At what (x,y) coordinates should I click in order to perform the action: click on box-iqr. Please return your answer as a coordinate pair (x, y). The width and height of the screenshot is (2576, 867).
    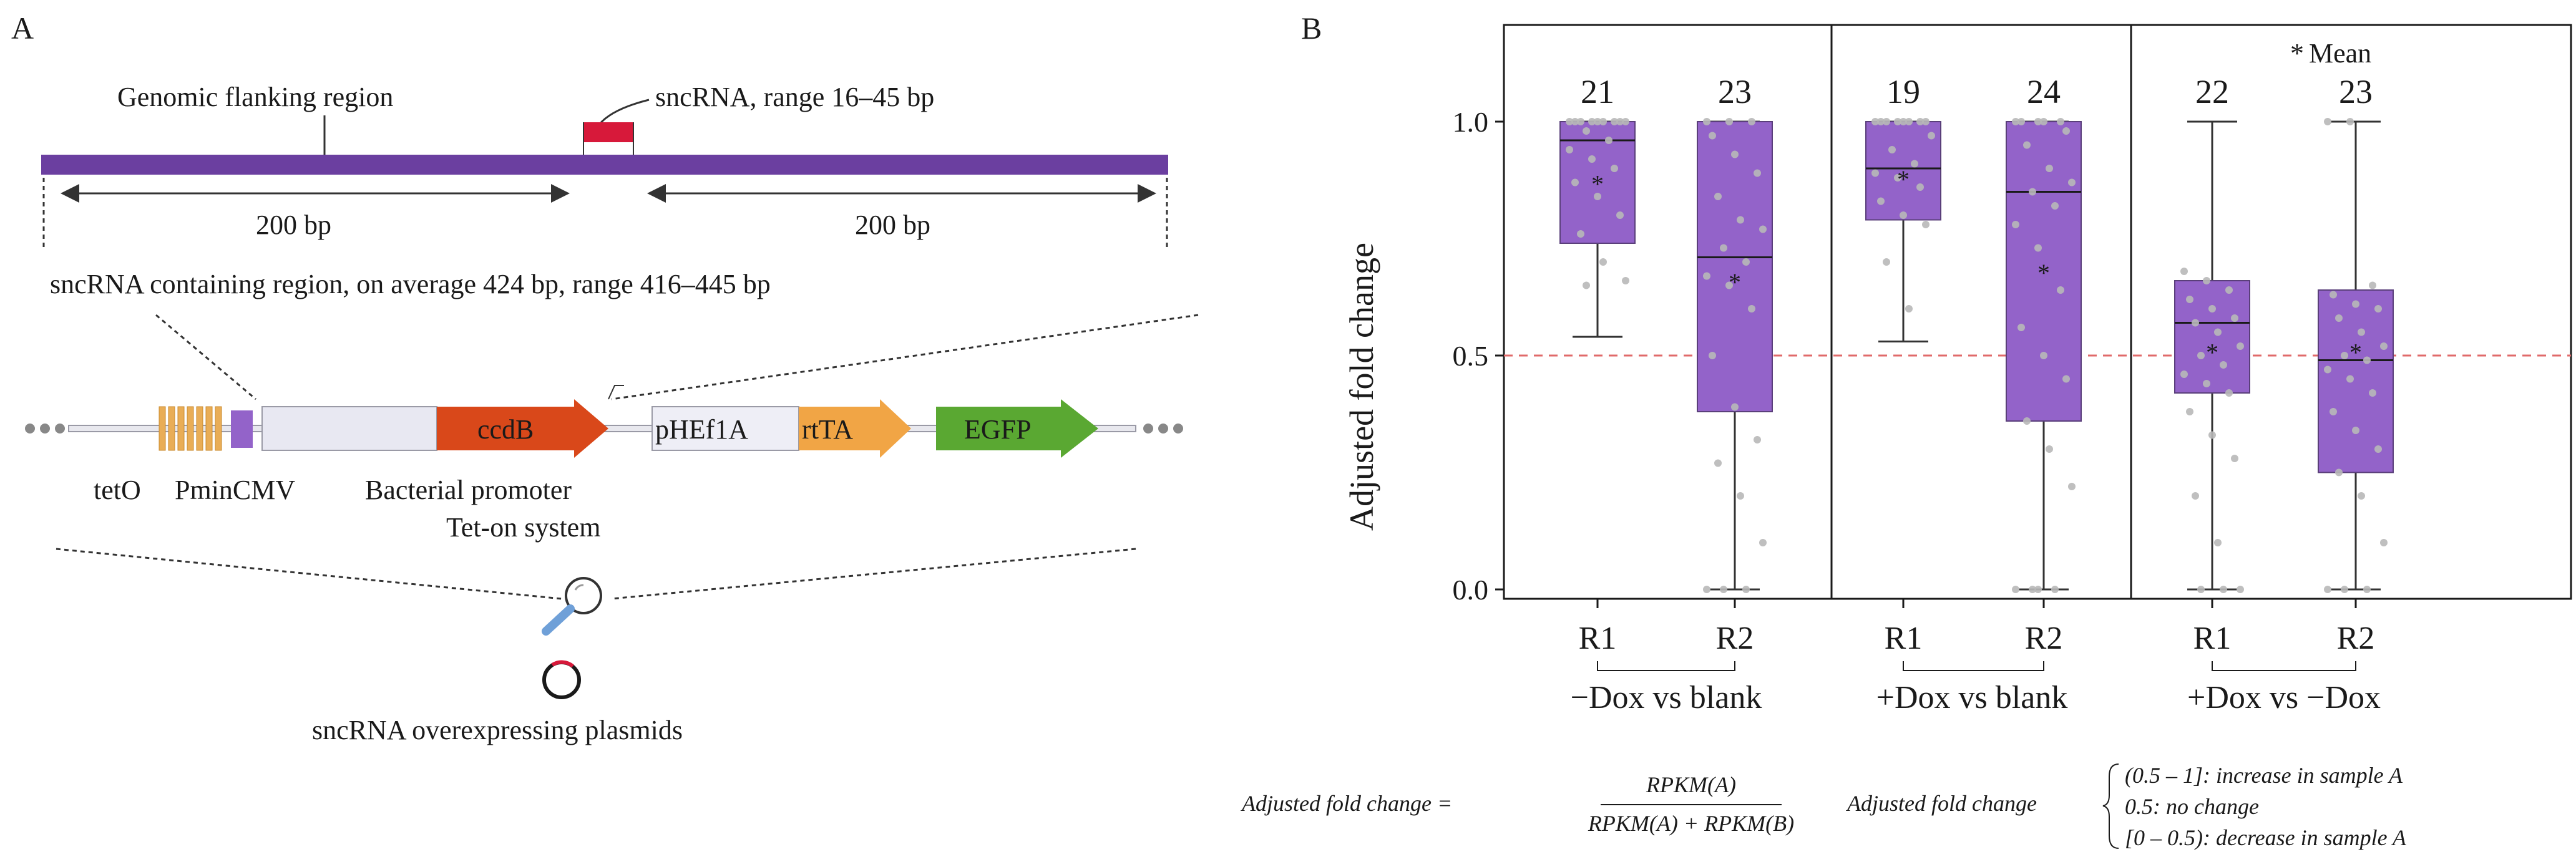
    Looking at the image, I should click on (1735, 266).